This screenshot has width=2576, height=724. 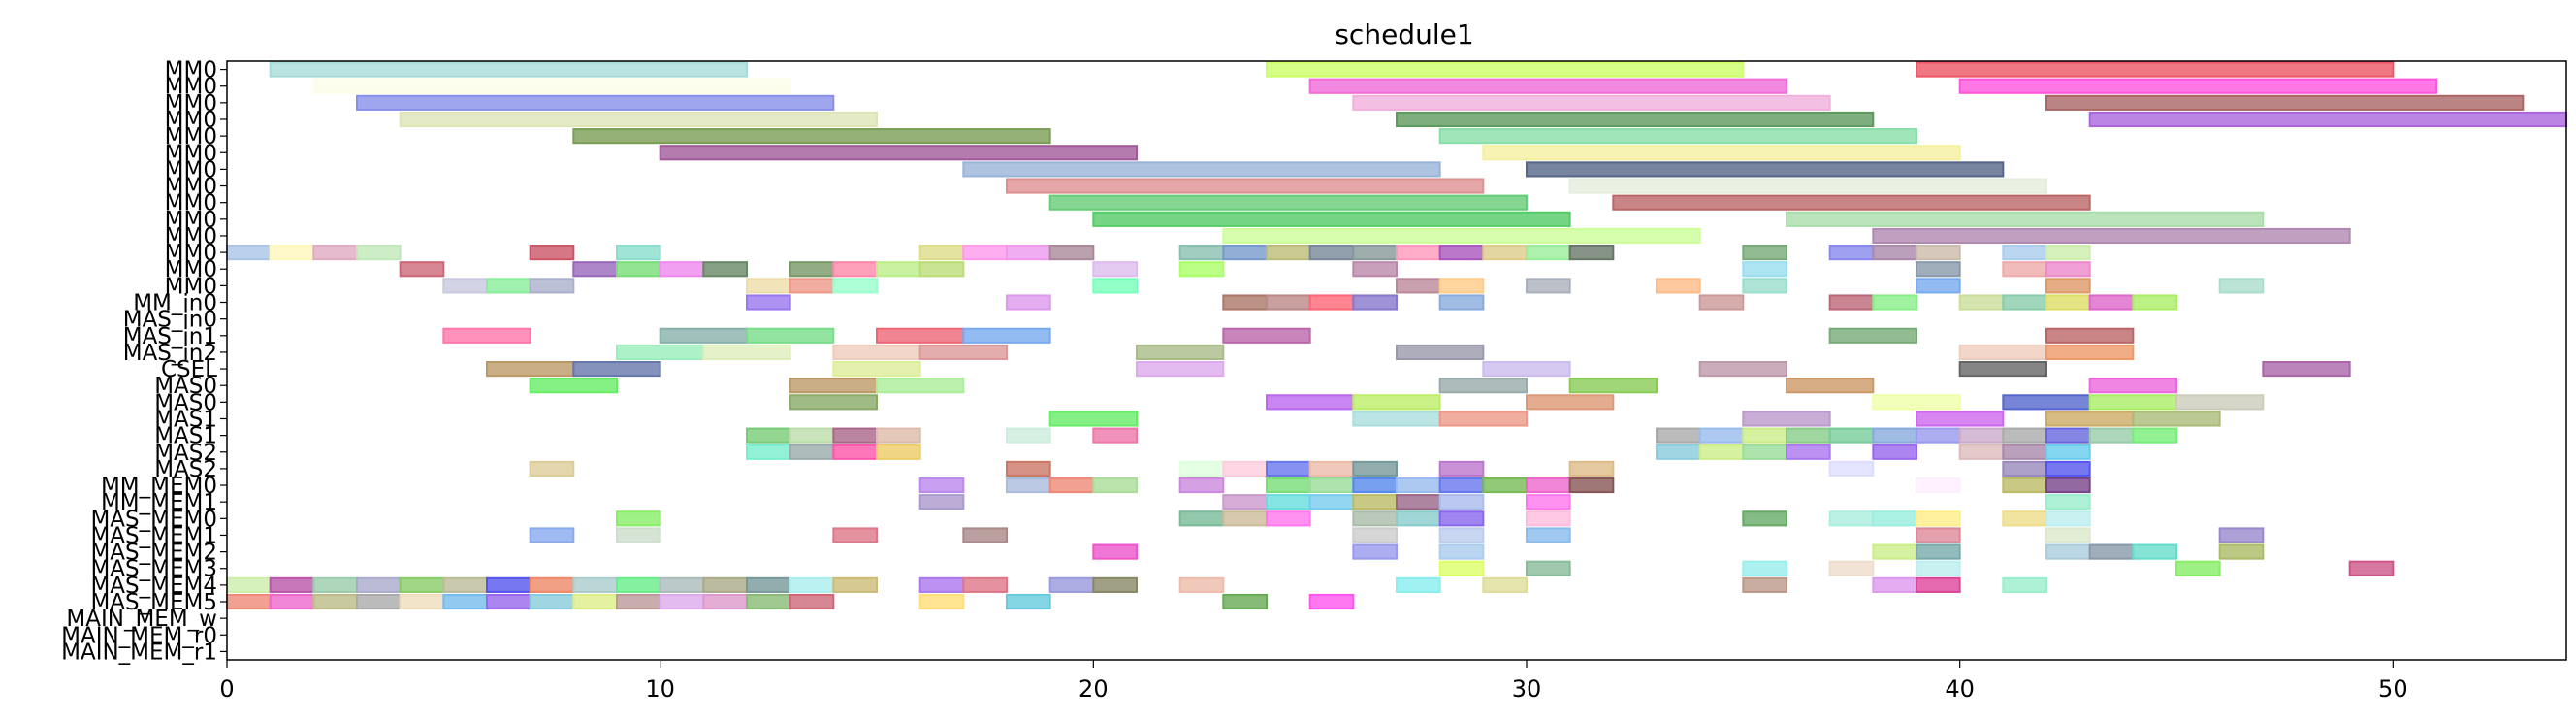 What do you see at coordinates (153, 569) in the screenshot?
I see `y-tick-label-30: MAS_MEM3` at bounding box center [153, 569].